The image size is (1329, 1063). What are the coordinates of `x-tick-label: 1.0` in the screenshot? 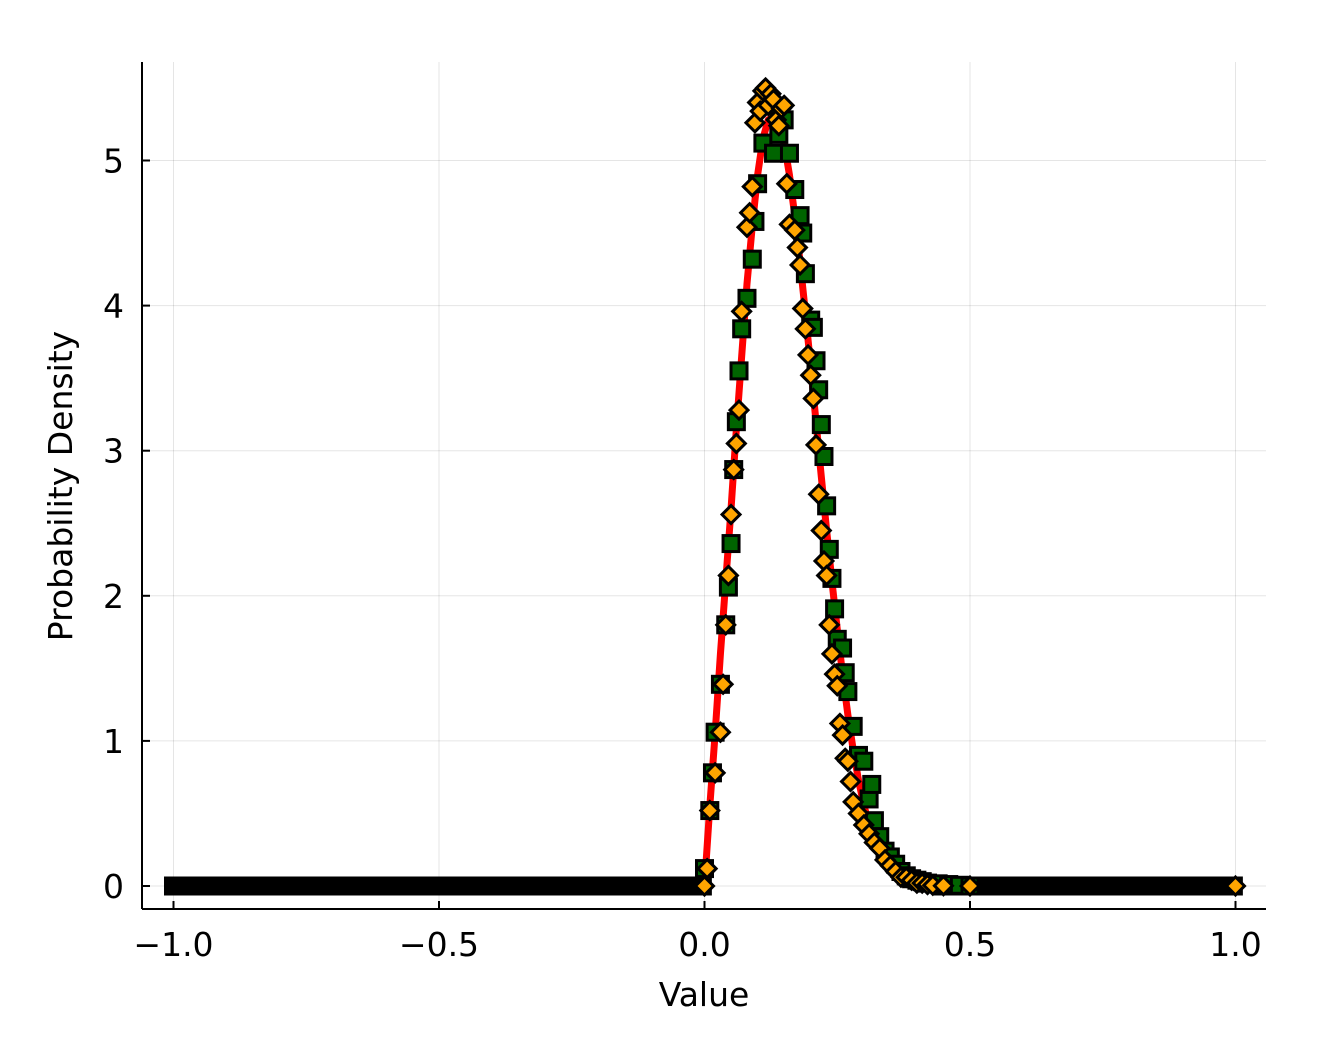 It's located at (1235, 944).